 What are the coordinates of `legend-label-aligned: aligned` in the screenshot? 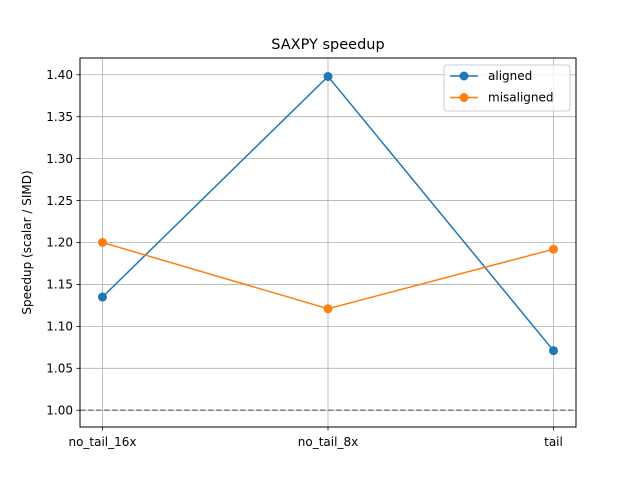 It's located at (510, 76).